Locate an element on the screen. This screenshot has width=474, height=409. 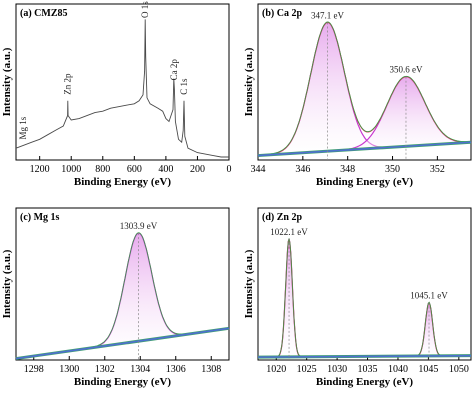
peak-annotation: O 1s is located at coordinates (145, 9).